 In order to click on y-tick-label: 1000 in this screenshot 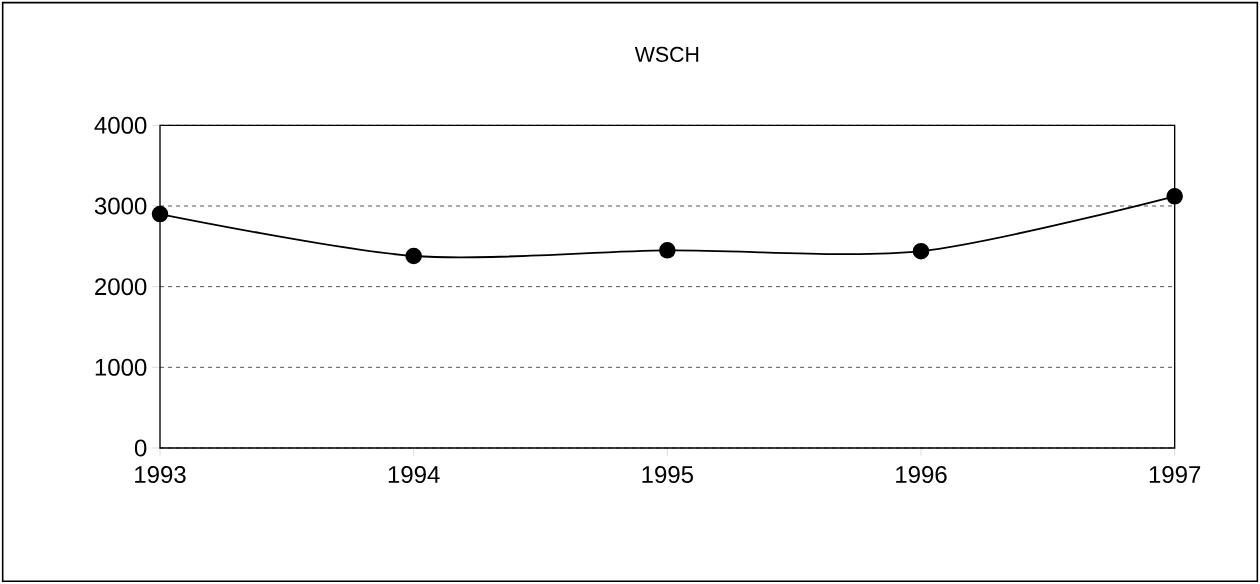, I will do `click(121, 367)`.